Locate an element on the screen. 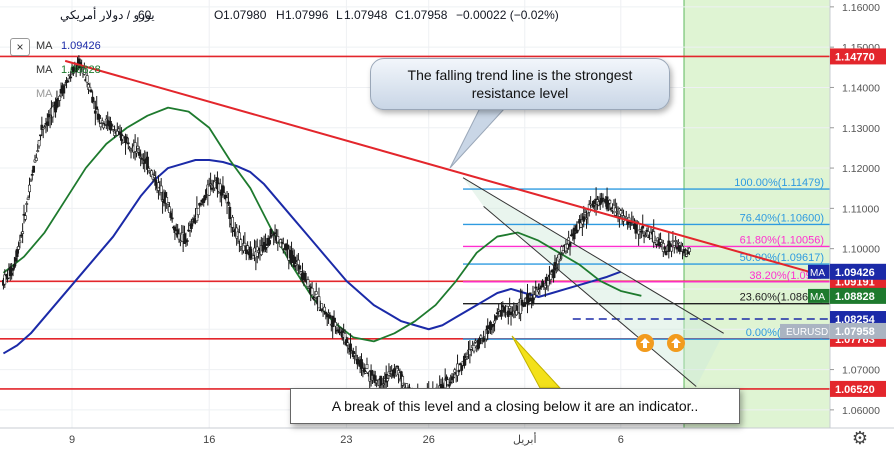  indicator-label: MA is located at coordinates (44, 94).